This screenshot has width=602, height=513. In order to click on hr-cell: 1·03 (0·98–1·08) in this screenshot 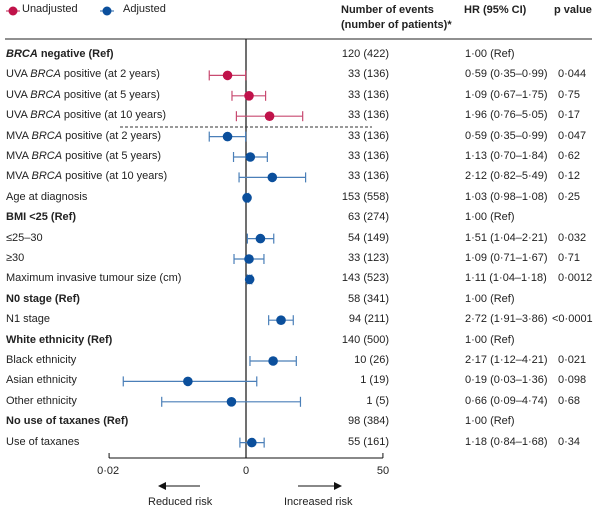, I will do `click(506, 196)`.